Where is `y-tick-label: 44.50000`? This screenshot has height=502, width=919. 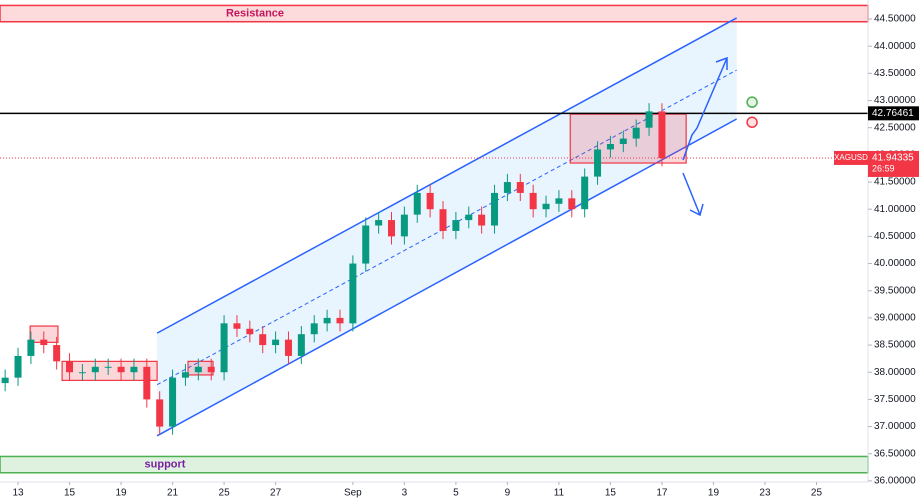
y-tick-label: 44.50000 is located at coordinates (895, 19).